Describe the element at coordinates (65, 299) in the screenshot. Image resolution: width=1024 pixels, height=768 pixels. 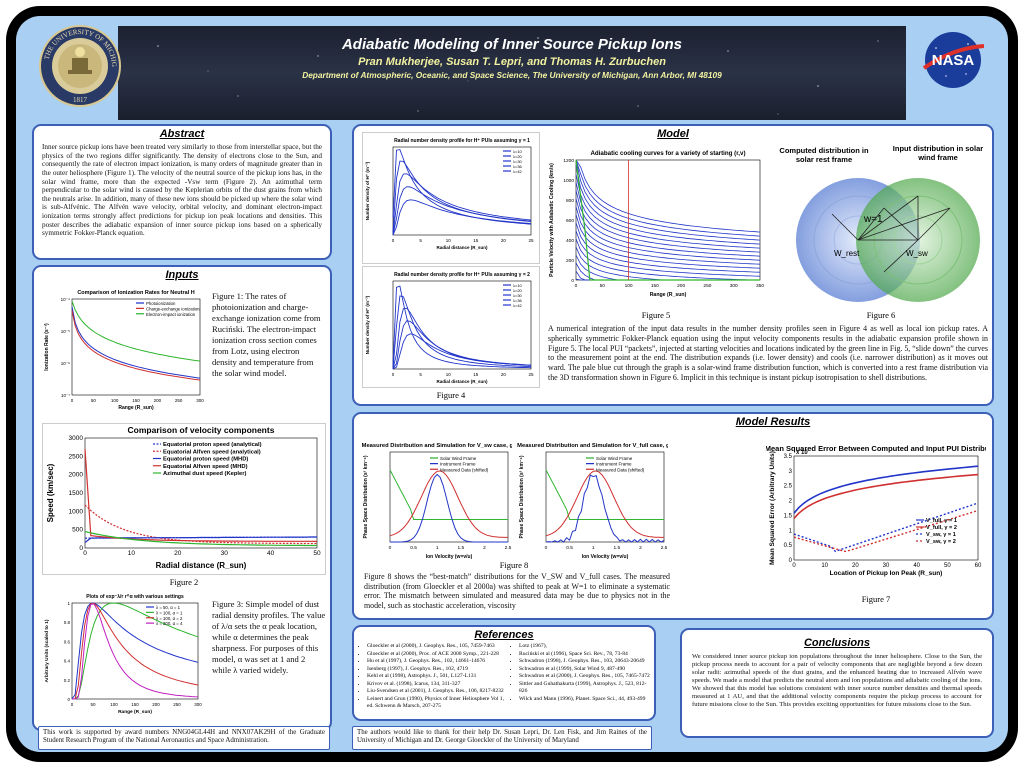
I see `y-tick-label: 10⁻⁴` at that location.